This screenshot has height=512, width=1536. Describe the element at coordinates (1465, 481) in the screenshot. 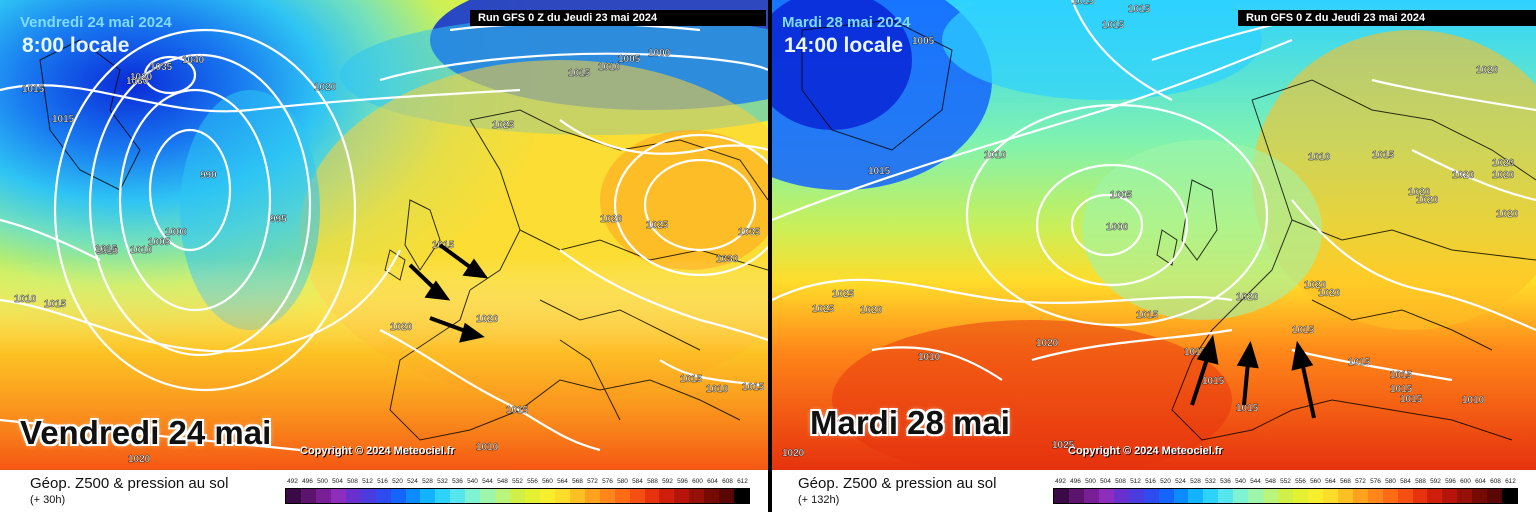

I see `scale-tick-label: 600` at that location.